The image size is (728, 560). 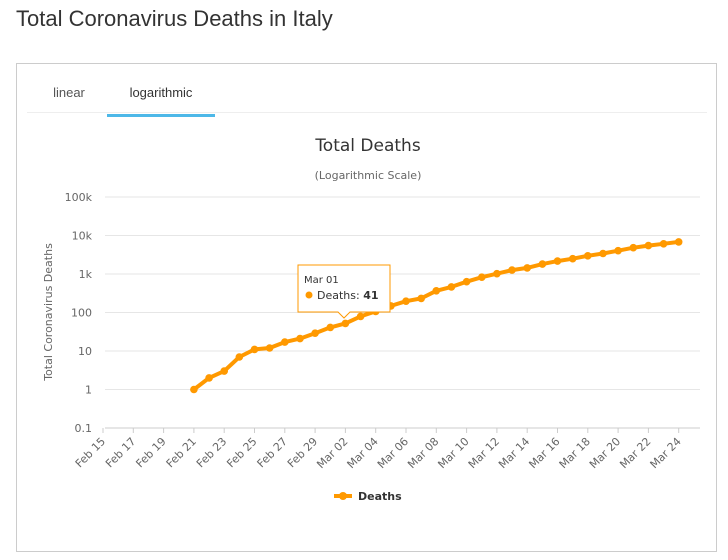 What do you see at coordinates (79, 197) in the screenshot?
I see `y-tick-label: 100k` at bounding box center [79, 197].